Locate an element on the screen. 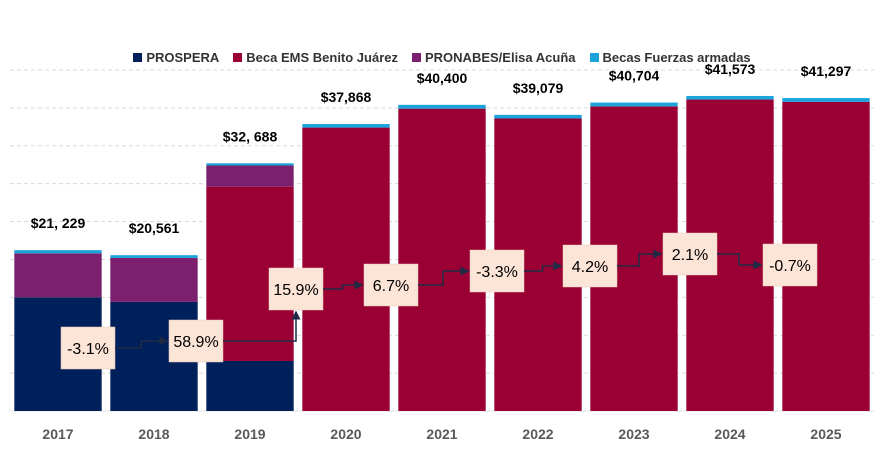 The width and height of the screenshot is (884, 450). x-tick-label: 2019 is located at coordinates (249, 434).